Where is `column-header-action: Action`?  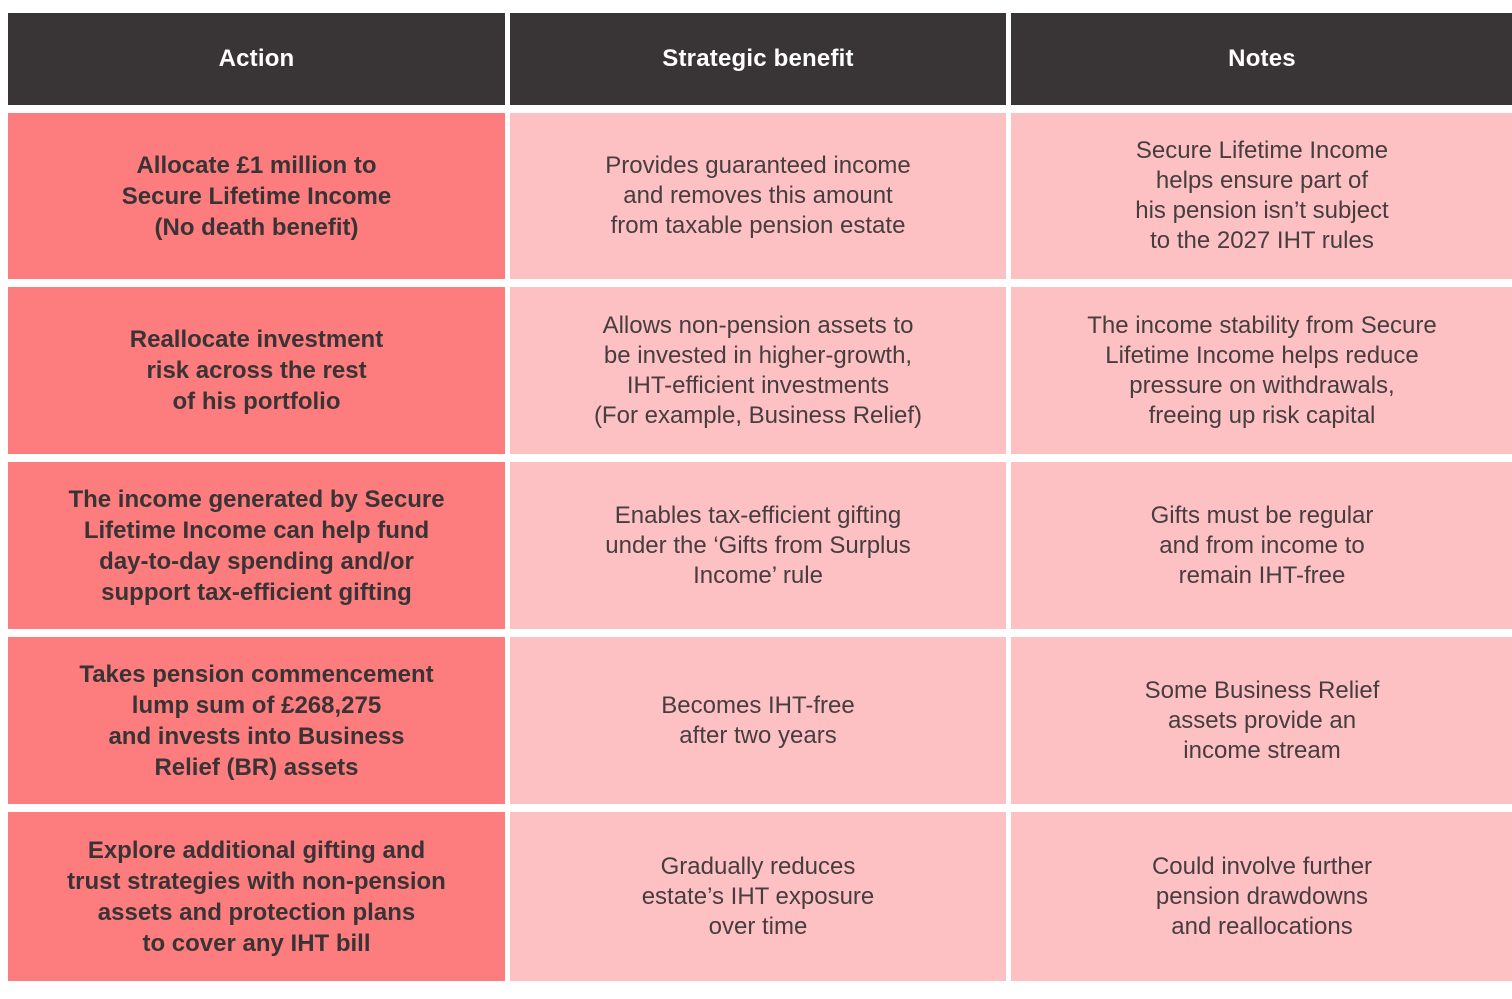
column-header-action: Action is located at coordinates (256, 59).